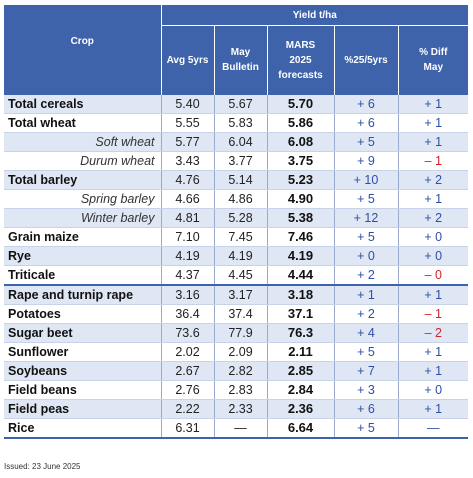  I want to click on table-row: Total wheat 5.55 5.83 5.86 + 6 + 1, so click(236, 123).